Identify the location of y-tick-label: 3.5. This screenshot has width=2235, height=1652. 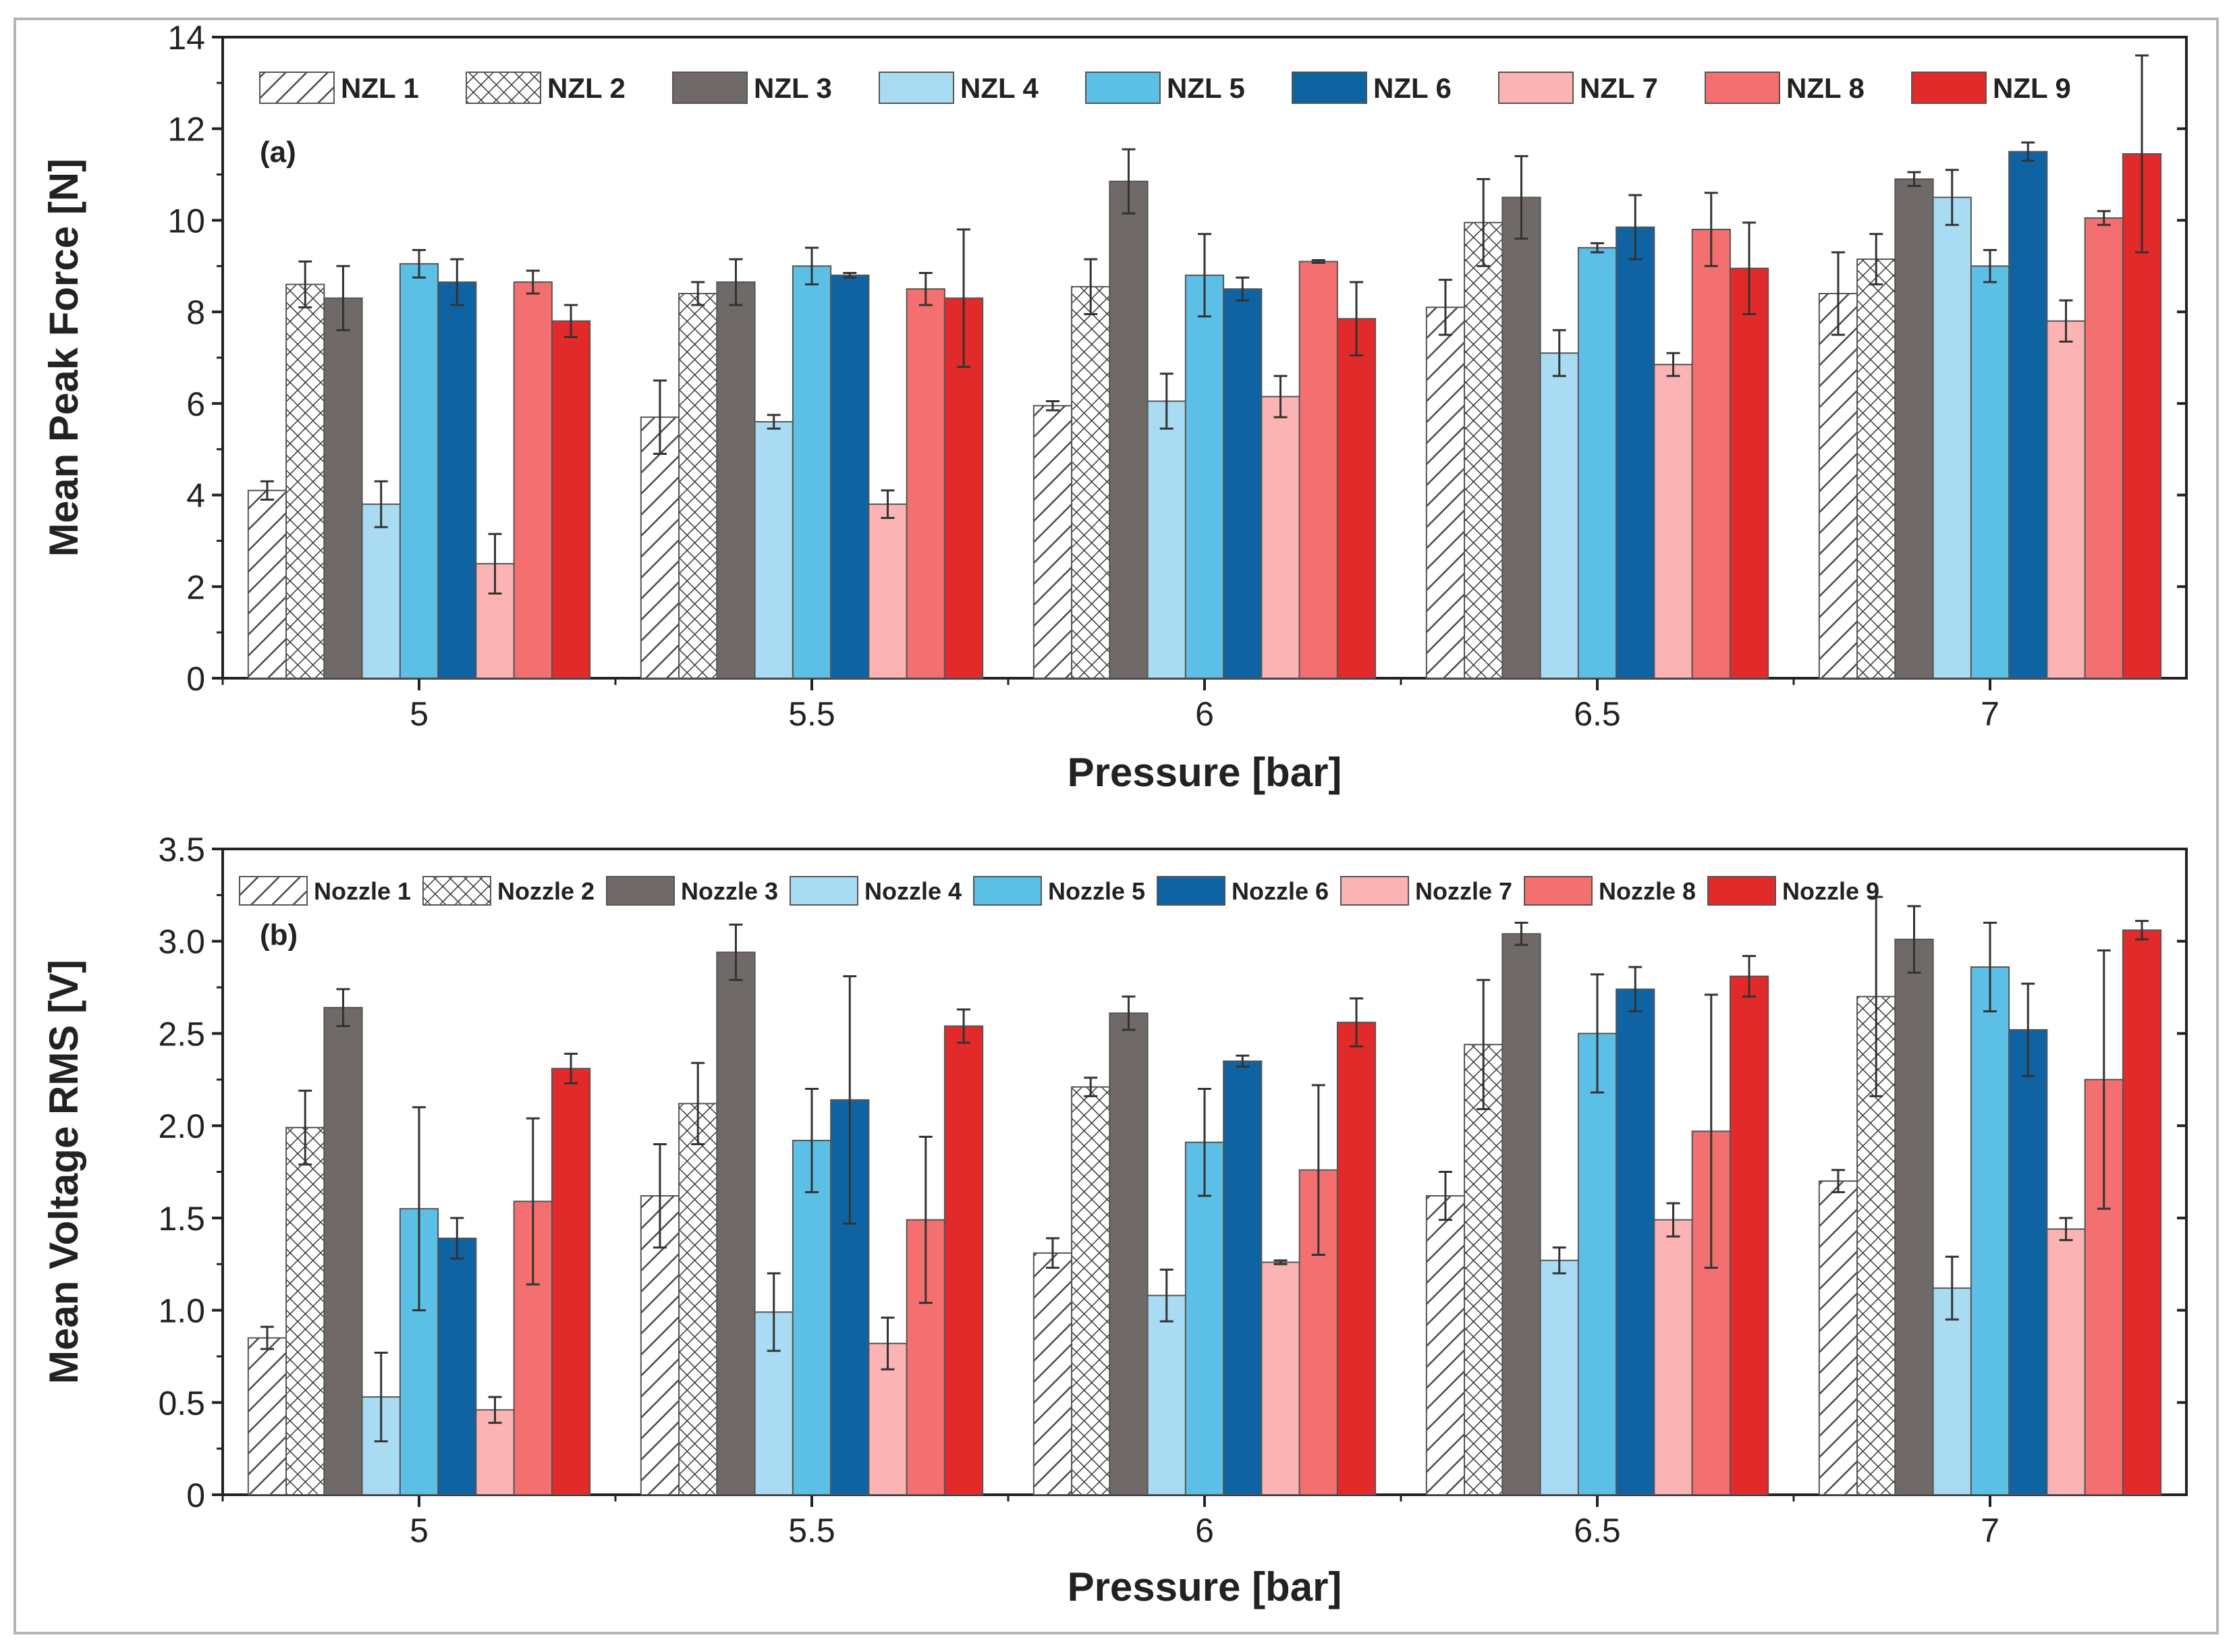
(182, 850).